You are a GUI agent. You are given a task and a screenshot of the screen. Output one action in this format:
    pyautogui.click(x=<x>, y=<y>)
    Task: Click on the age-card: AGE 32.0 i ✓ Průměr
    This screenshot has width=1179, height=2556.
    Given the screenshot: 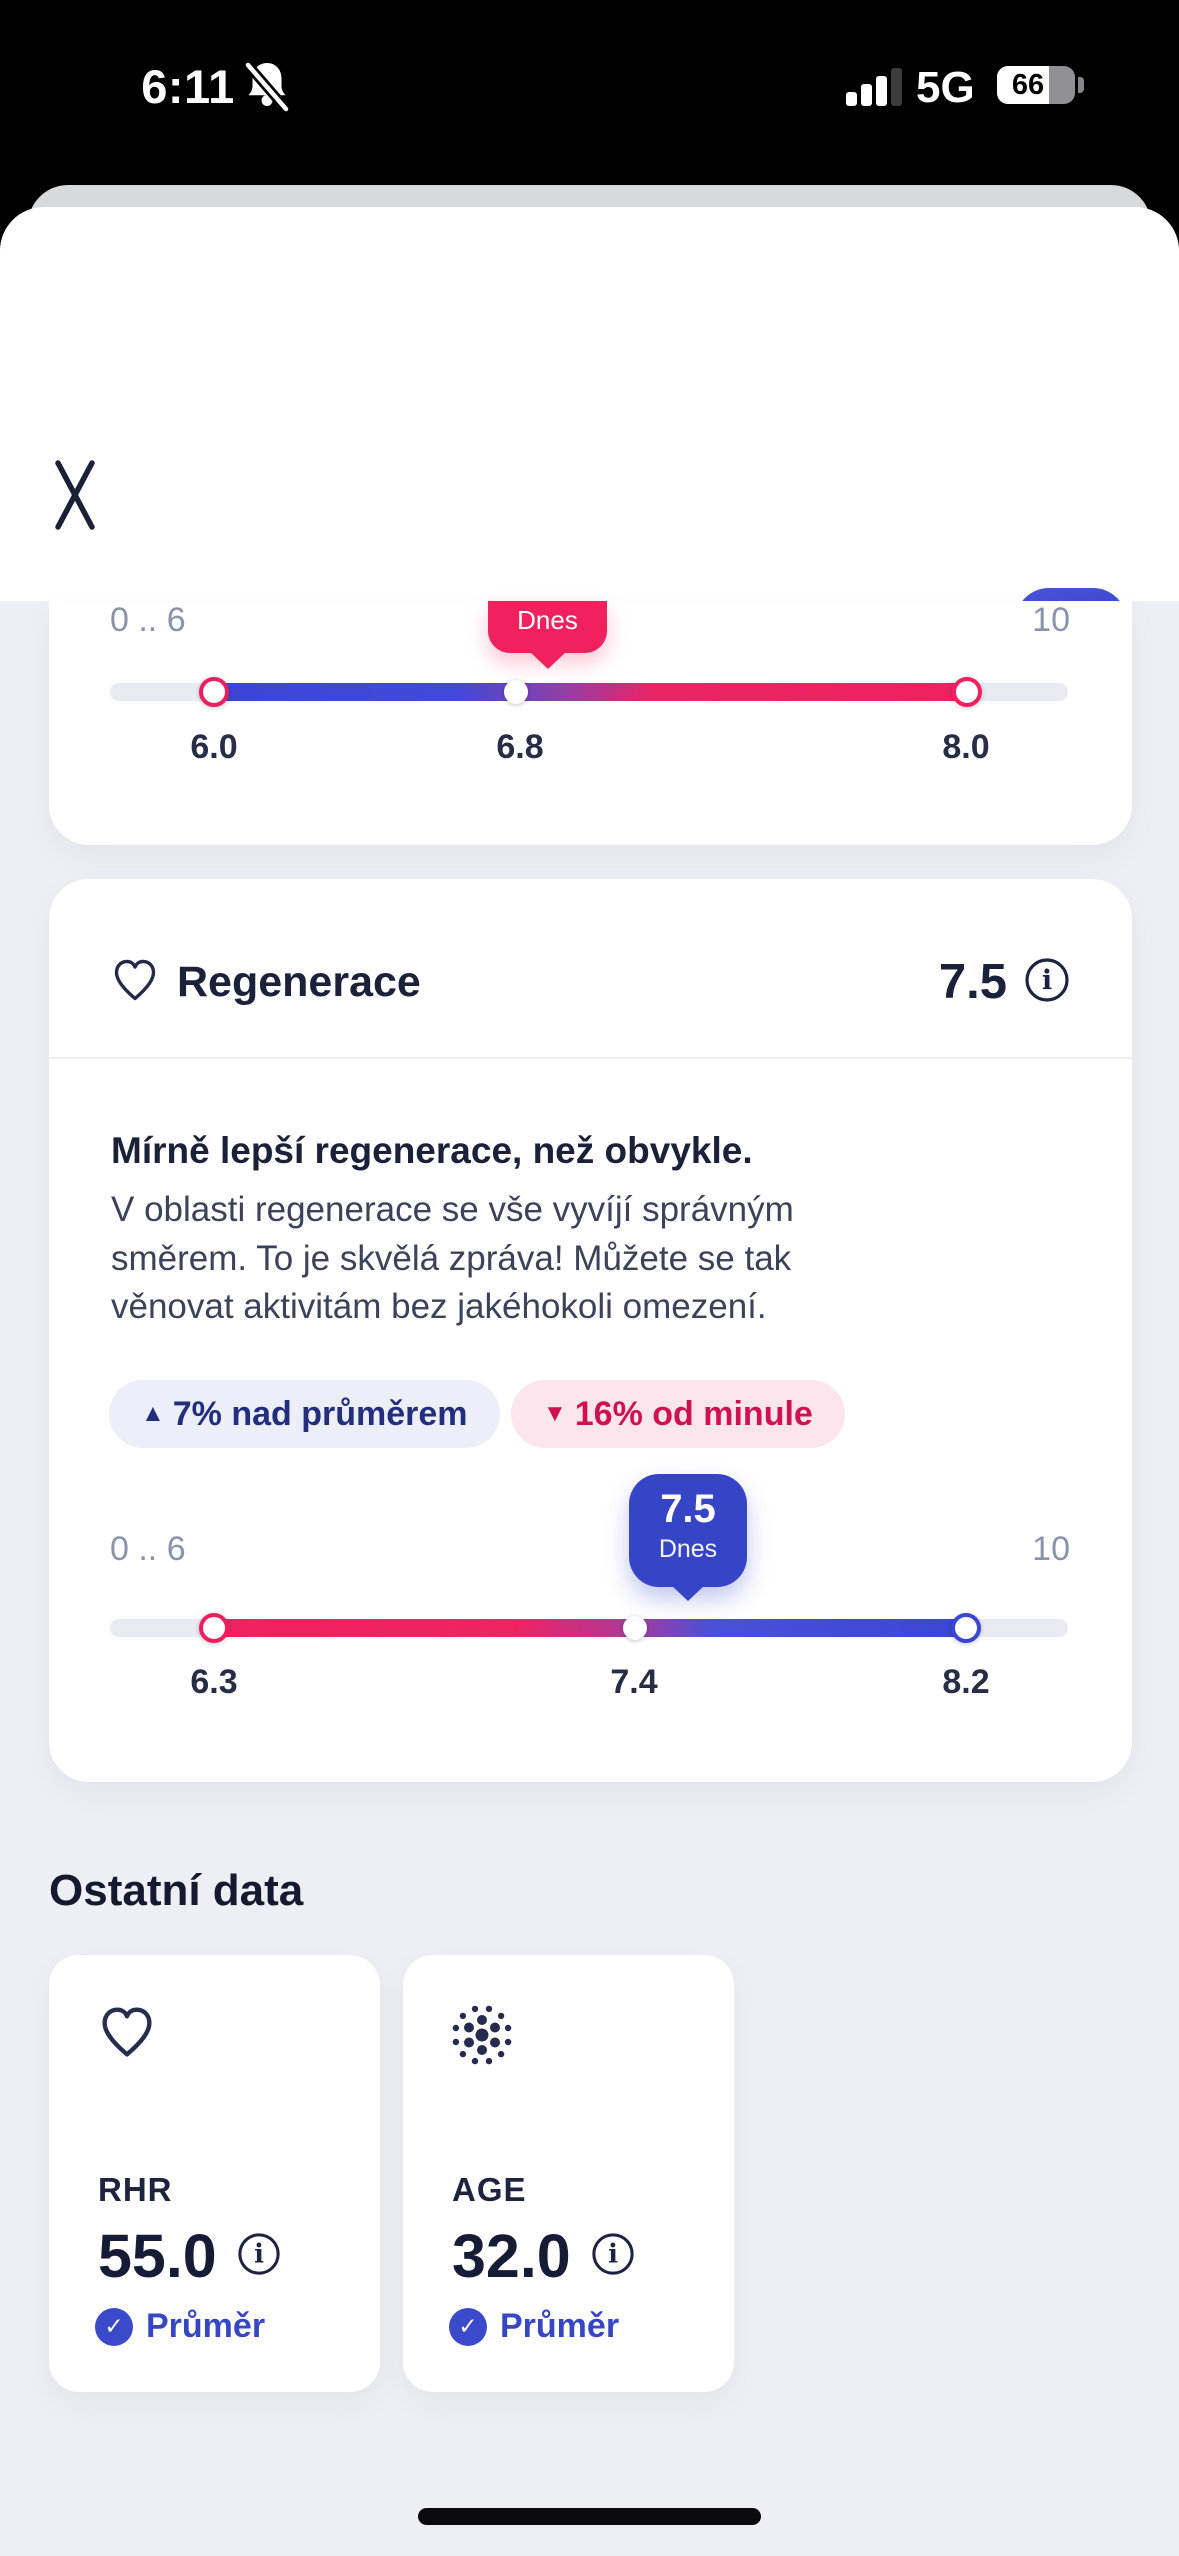 What is the action you would take?
    pyautogui.click(x=568, y=2173)
    